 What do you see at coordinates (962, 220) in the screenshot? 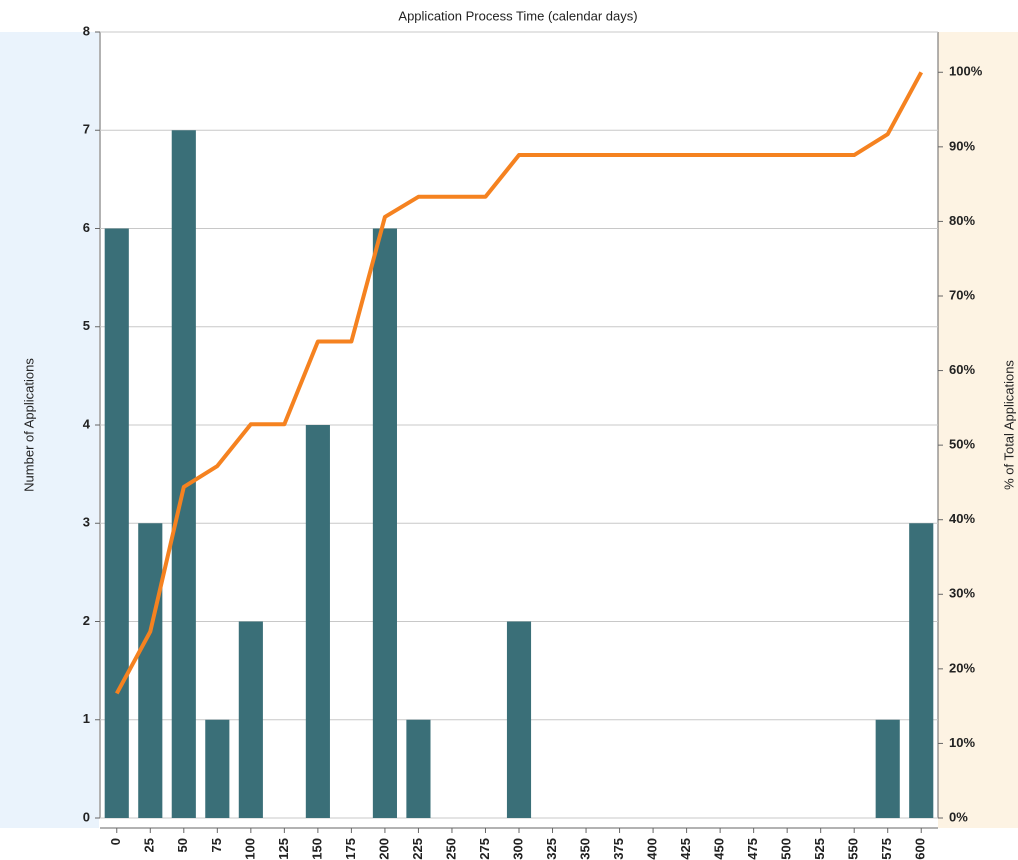
I see `y2-tick-label: 80%` at bounding box center [962, 220].